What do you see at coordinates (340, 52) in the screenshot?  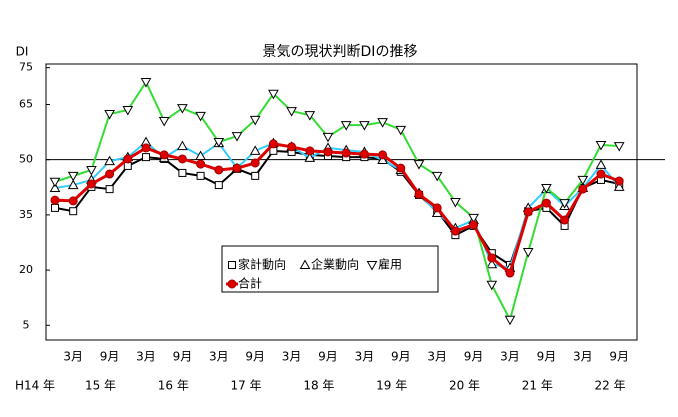 I see `chart-title: 景気の現状判断DIの推移` at bounding box center [340, 52].